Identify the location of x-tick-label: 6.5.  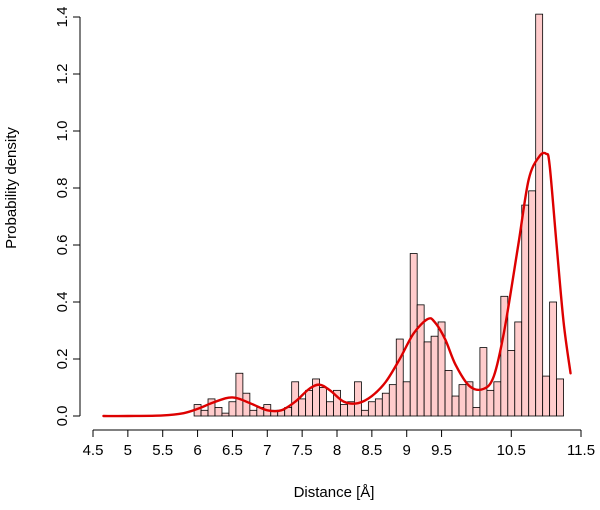
(232, 450).